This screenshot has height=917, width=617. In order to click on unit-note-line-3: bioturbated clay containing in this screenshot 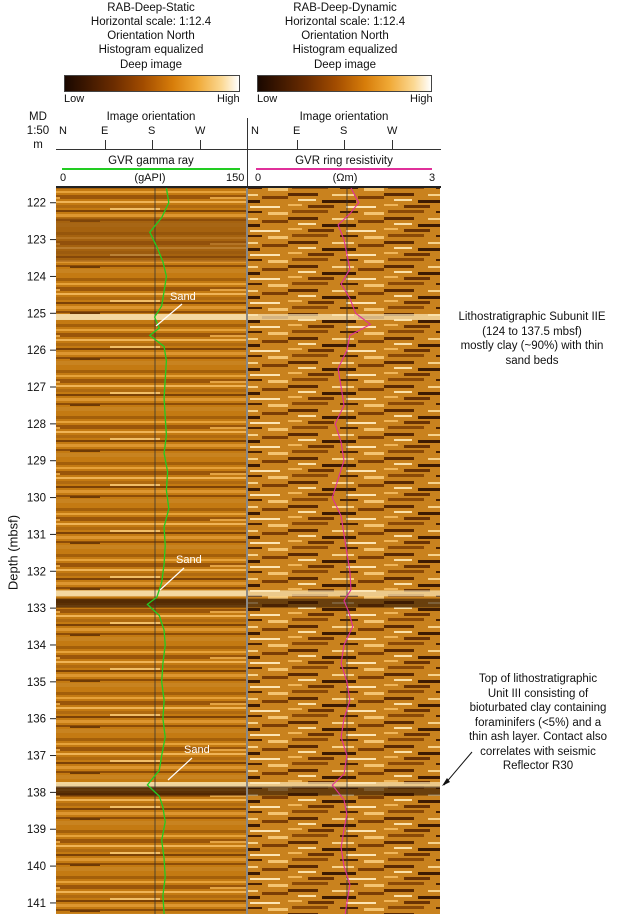, I will do `click(538, 708)`.